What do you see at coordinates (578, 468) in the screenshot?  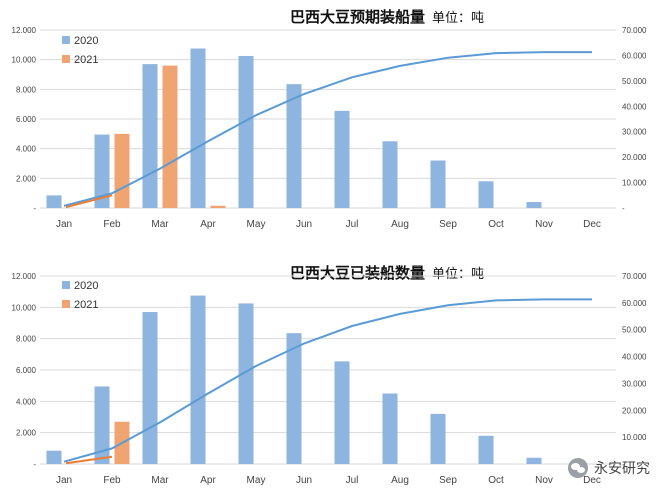 I see `wechat-icon` at bounding box center [578, 468].